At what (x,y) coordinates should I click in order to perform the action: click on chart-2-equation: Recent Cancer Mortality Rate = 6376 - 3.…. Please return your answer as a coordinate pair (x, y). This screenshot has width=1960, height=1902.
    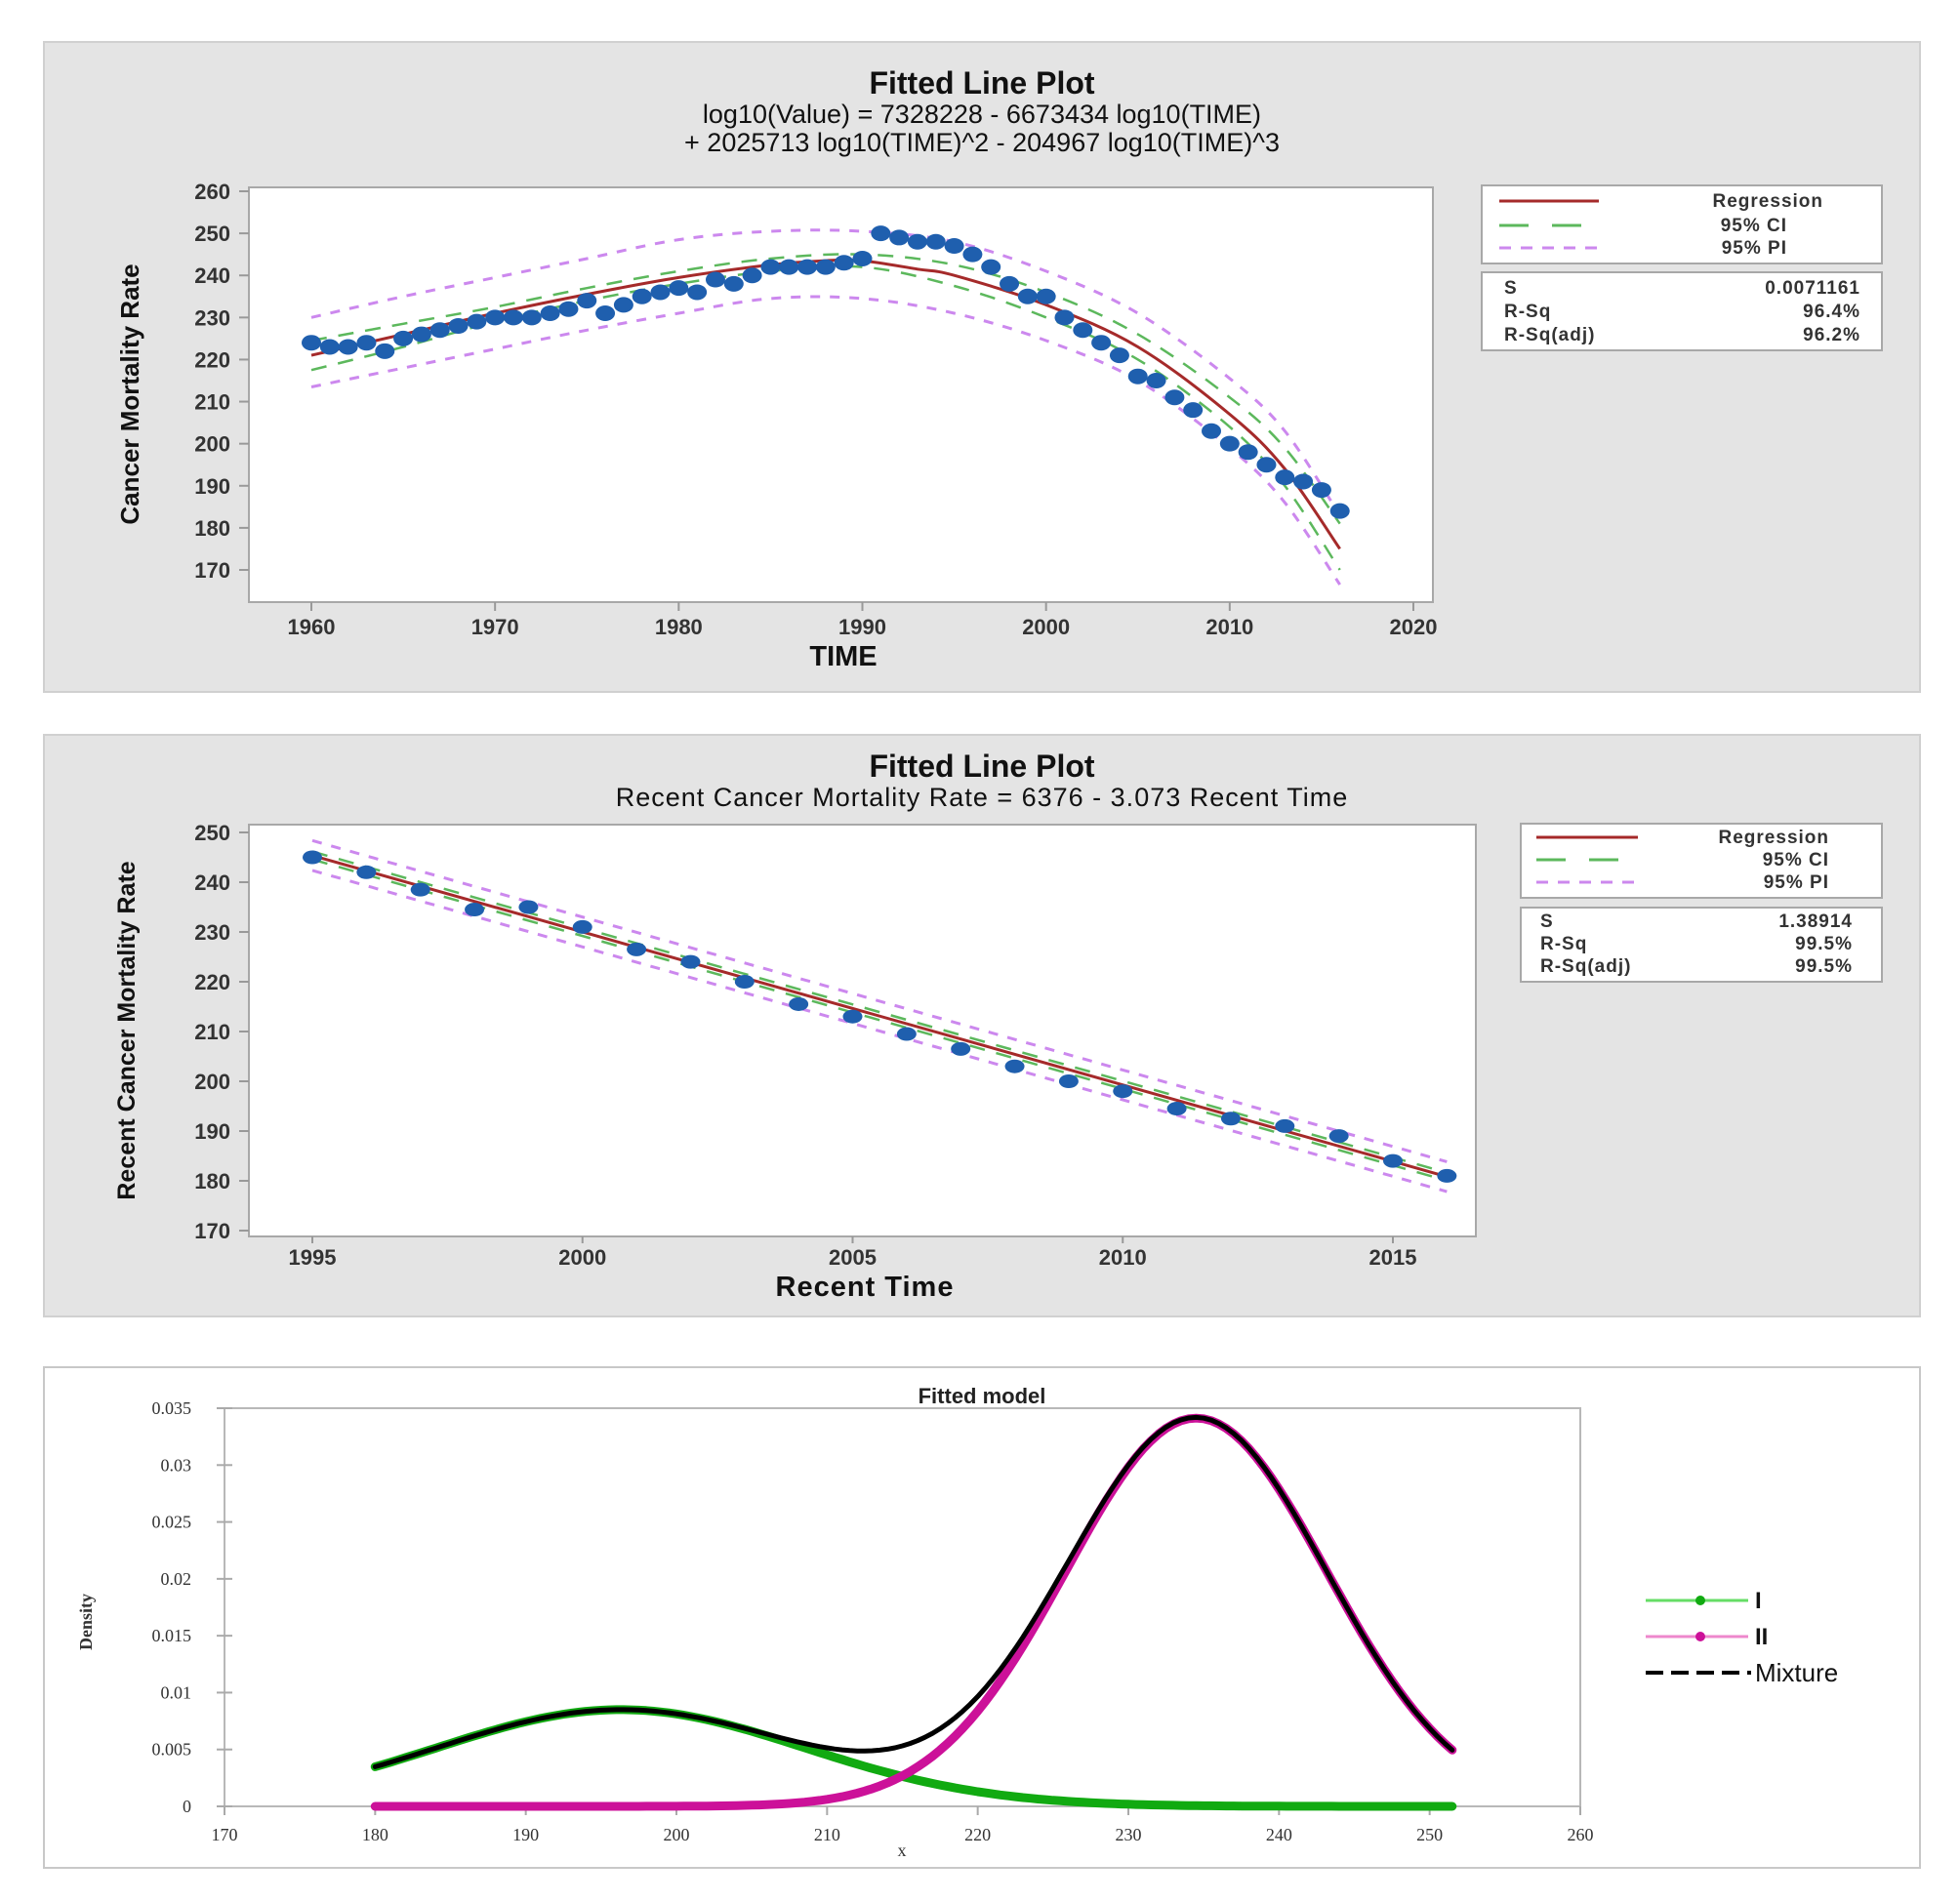
    Looking at the image, I should click on (983, 797).